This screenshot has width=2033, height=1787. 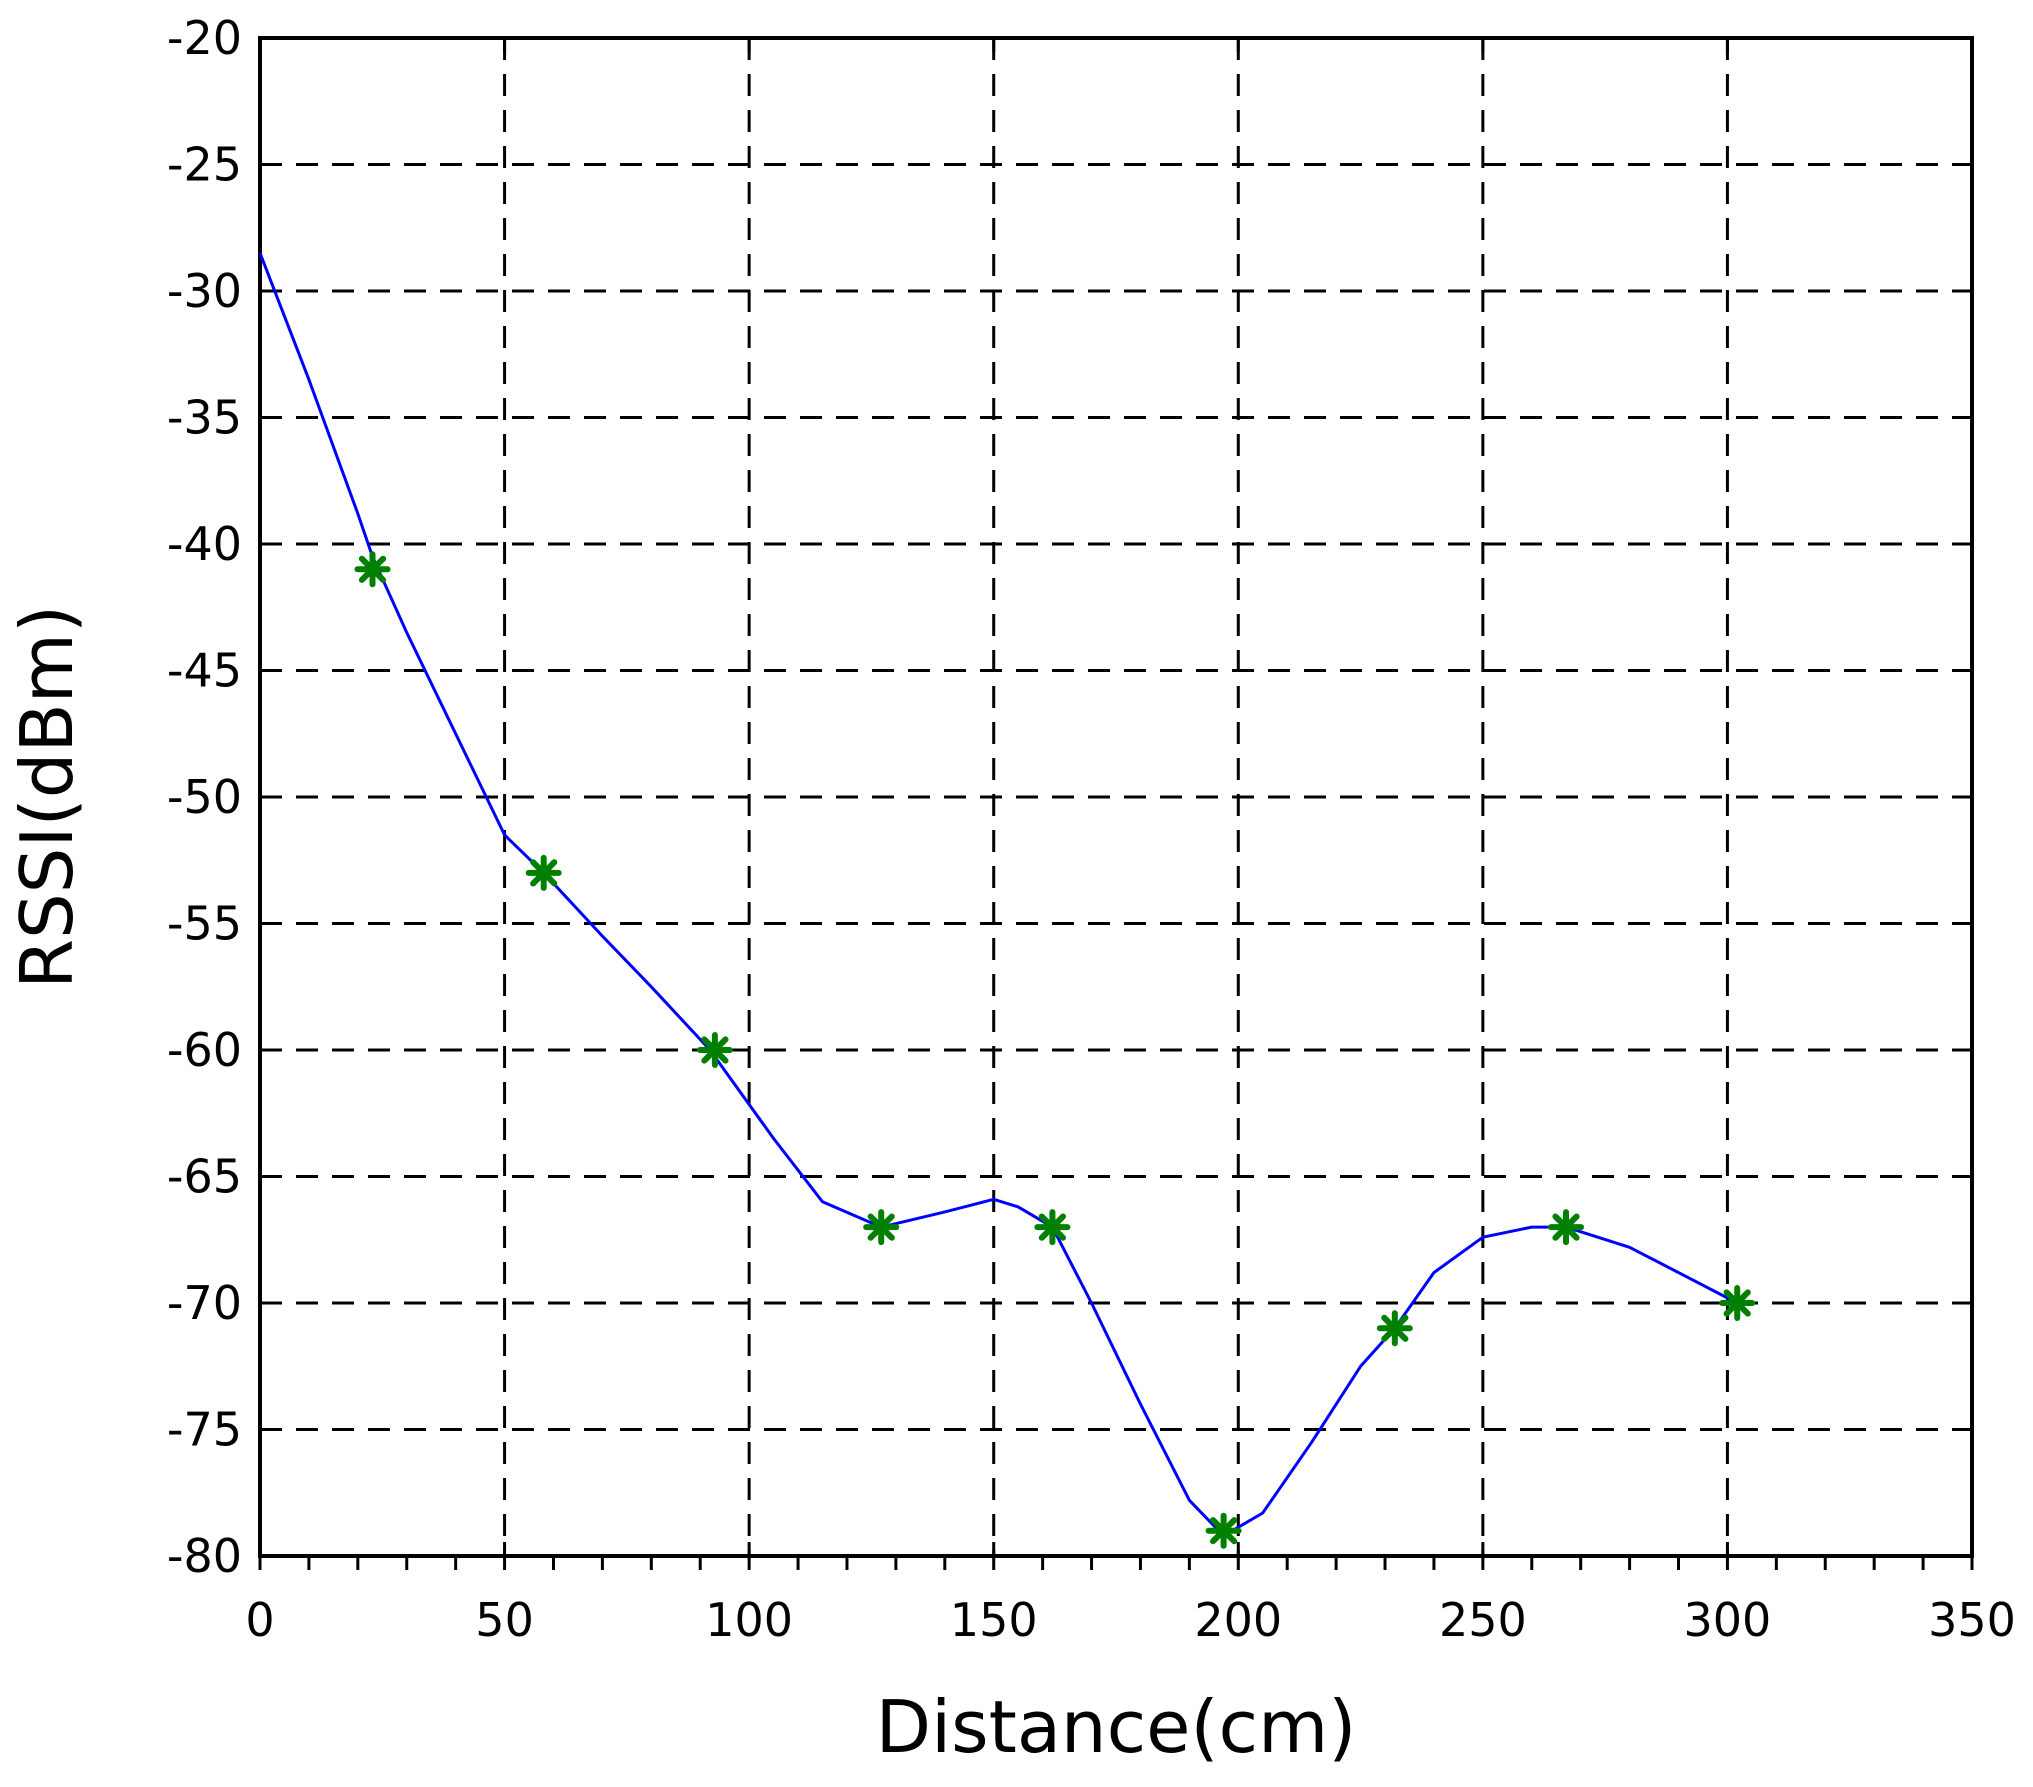 What do you see at coordinates (204, 924) in the screenshot?
I see `y-tick-label: -55` at bounding box center [204, 924].